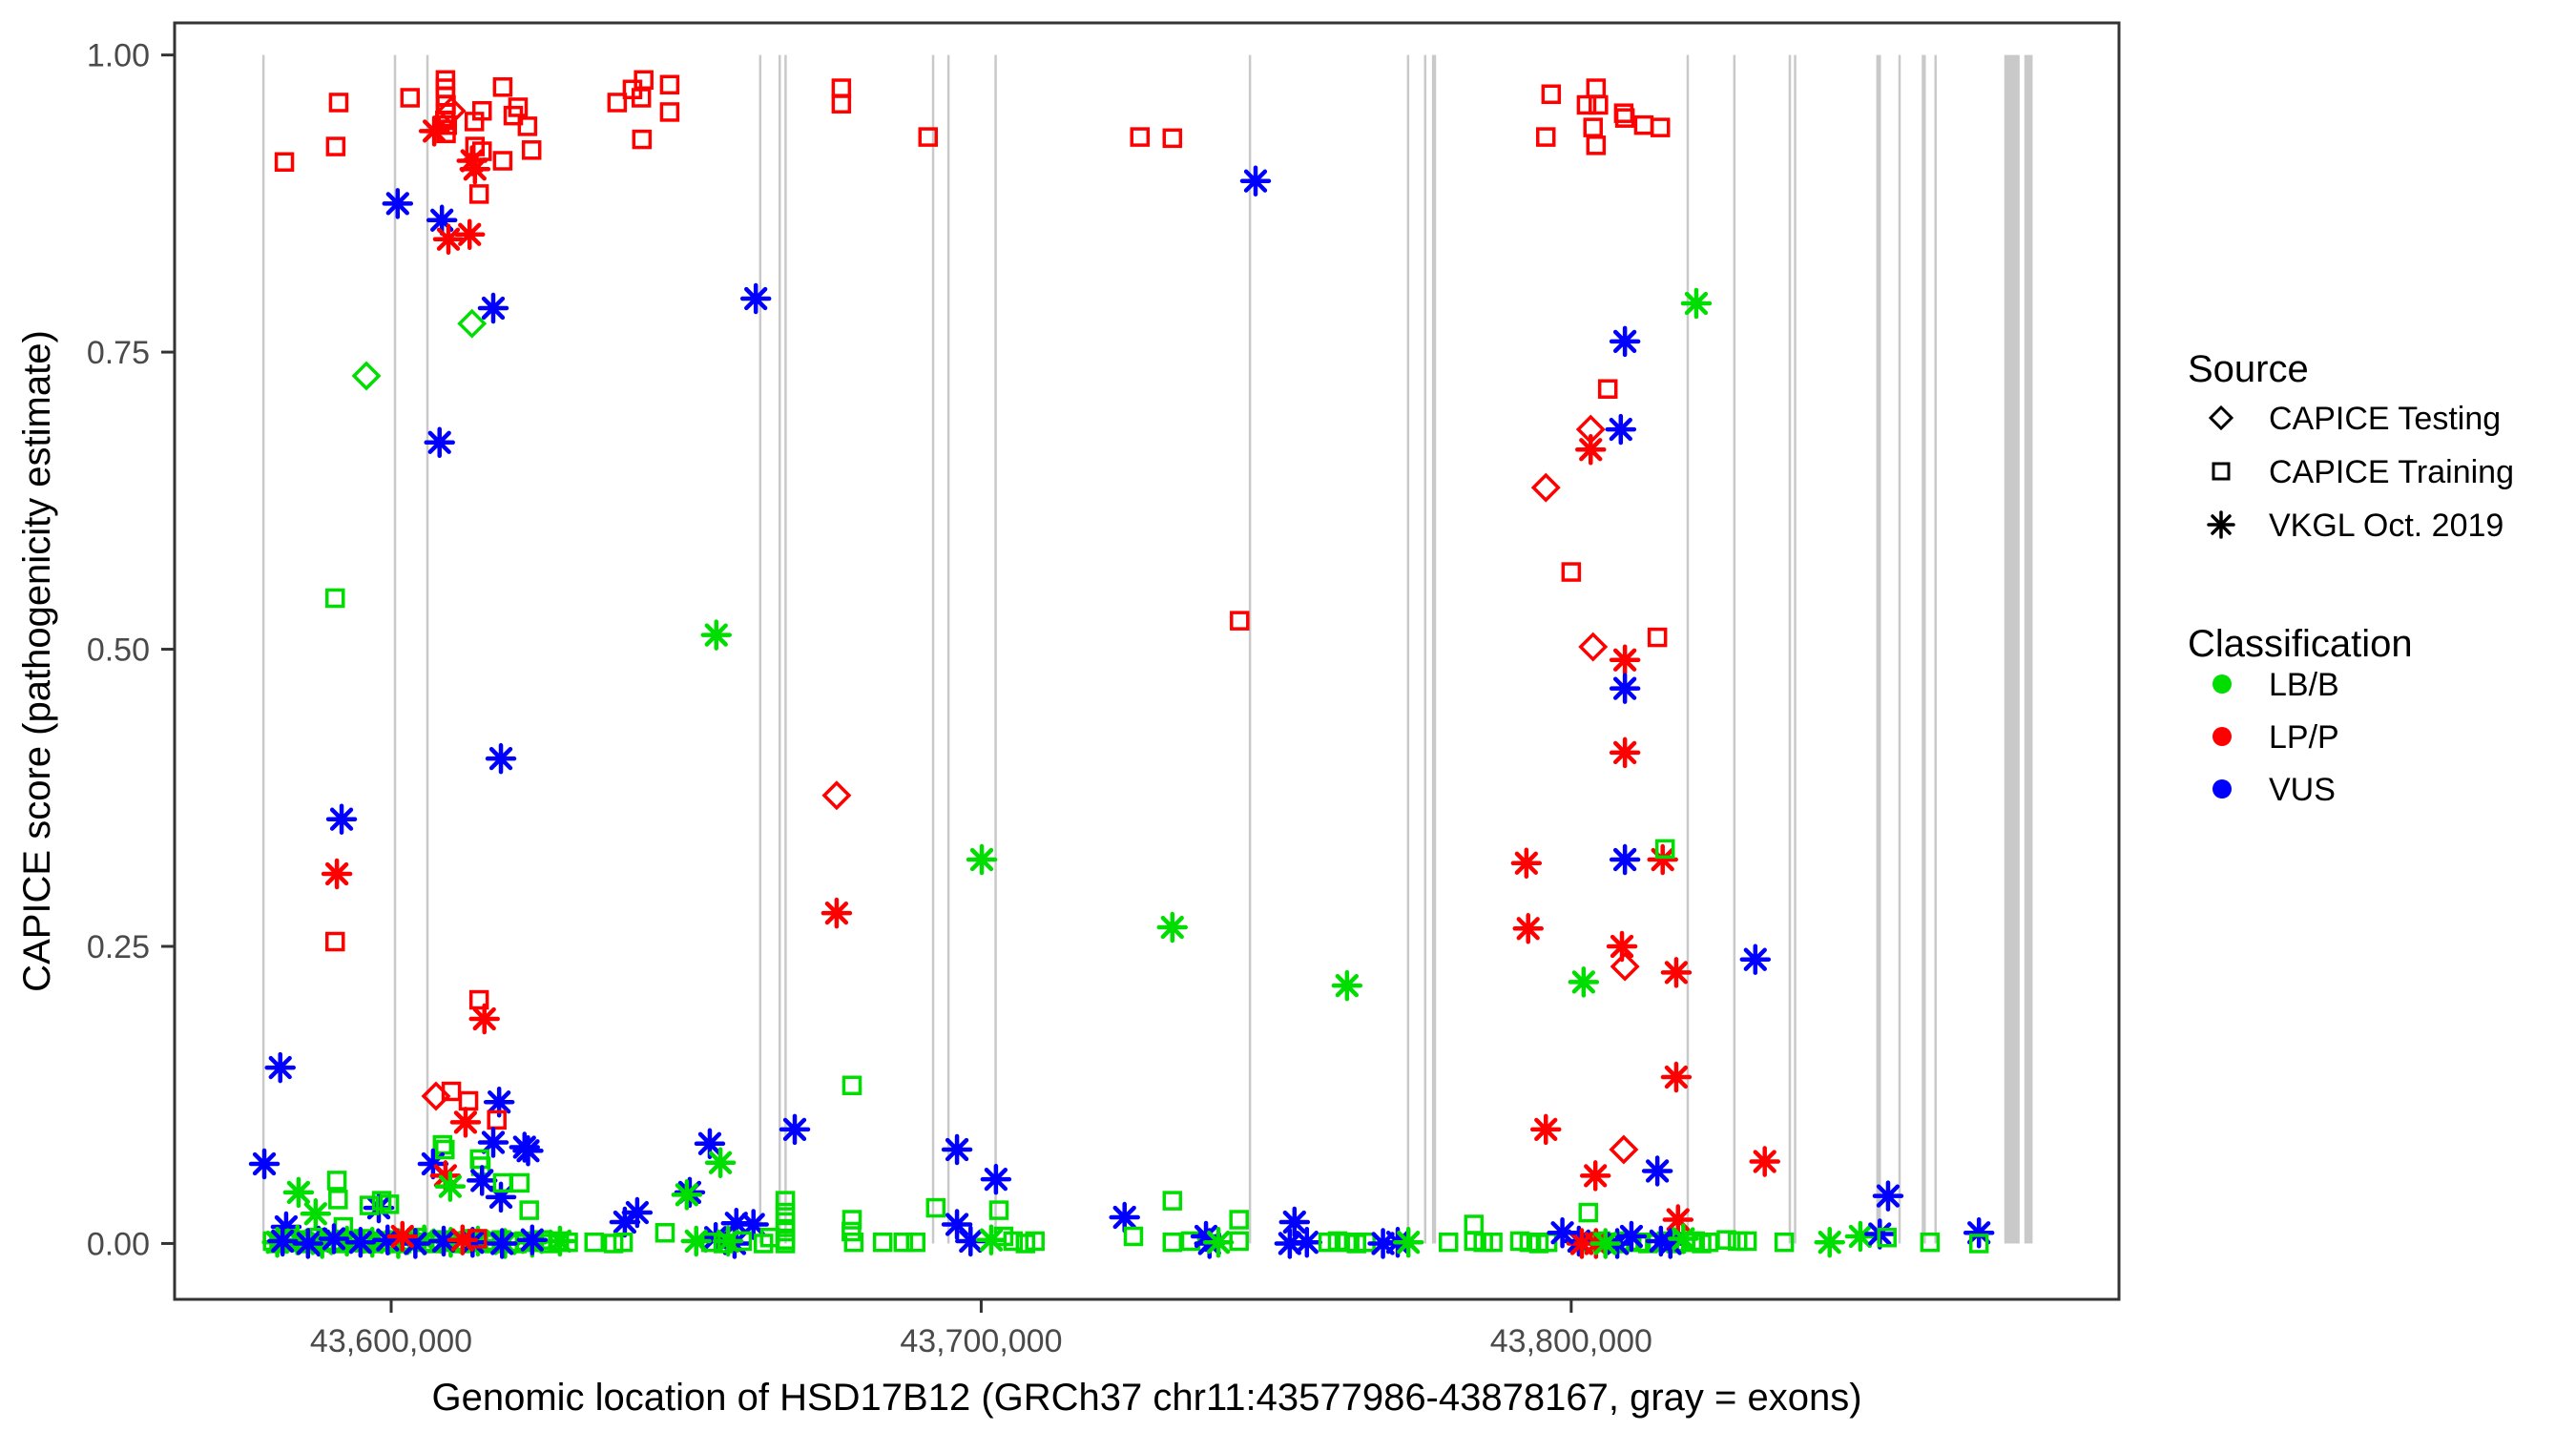 This screenshot has height=1431, width=2576. I want to click on y-tick-label: 0.75, so click(118, 353).